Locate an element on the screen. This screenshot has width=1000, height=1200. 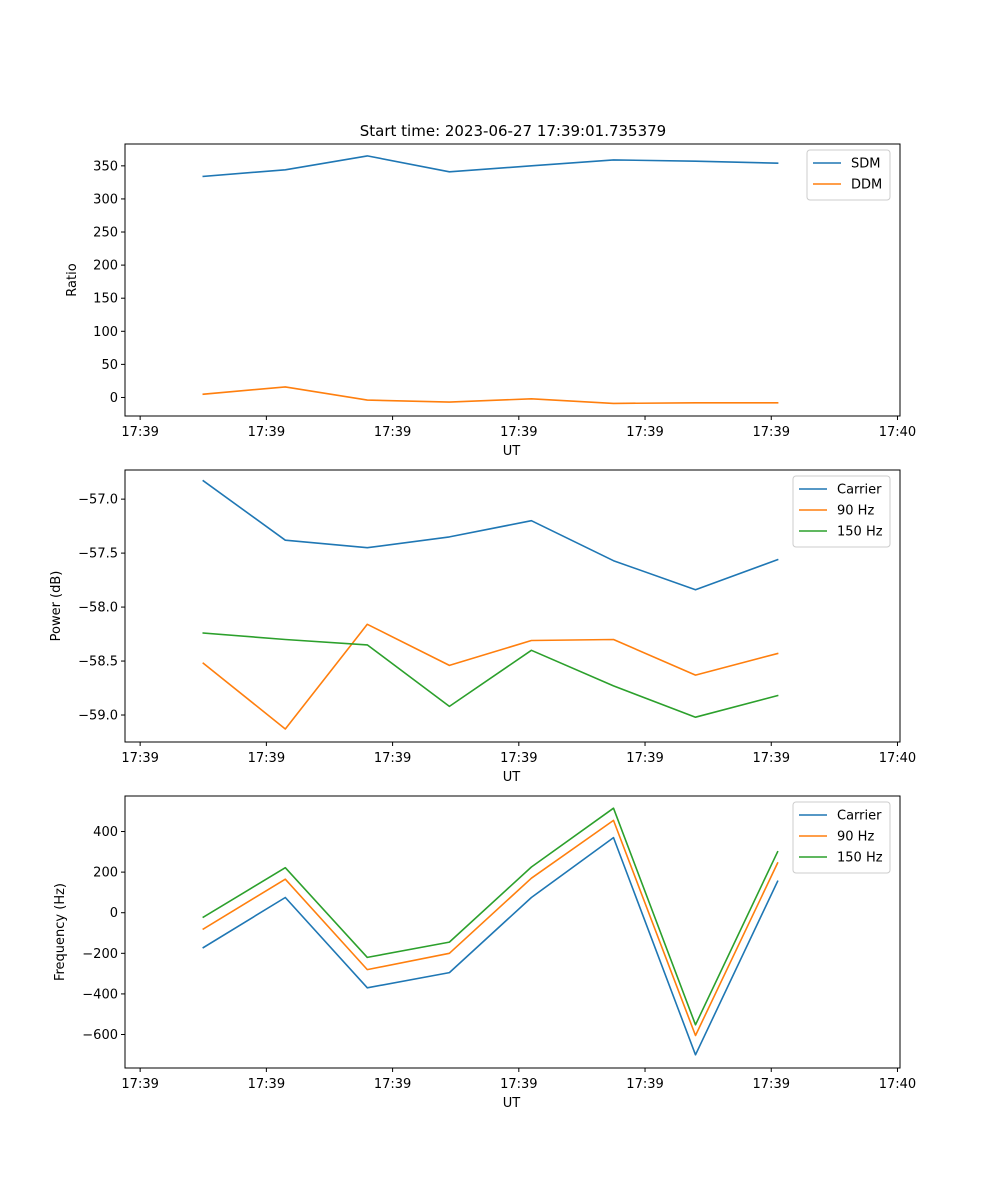
y-tick-label: −200 is located at coordinates (100, 954).